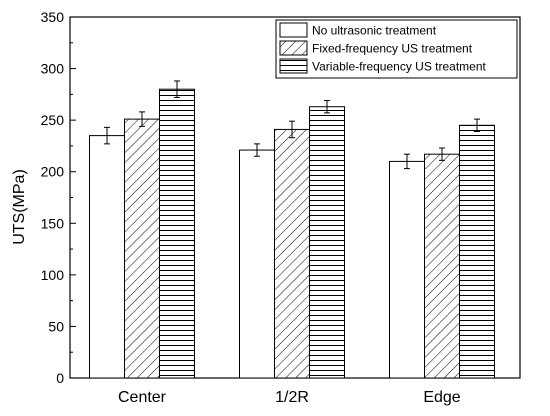 The width and height of the screenshot is (550, 416). Describe the element at coordinates (399, 67) in the screenshot. I see `legend-label: Variable-frequency US treatment` at that location.